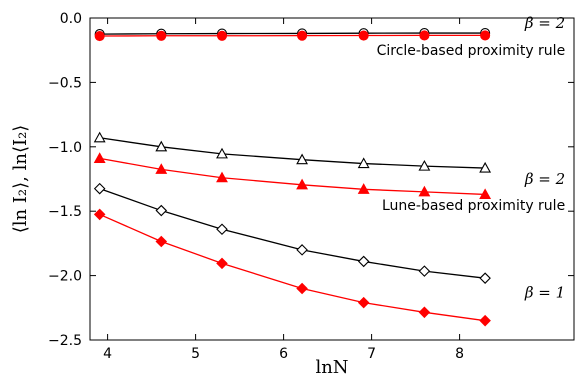  I want to click on x-tick-label: 5, so click(195, 354).